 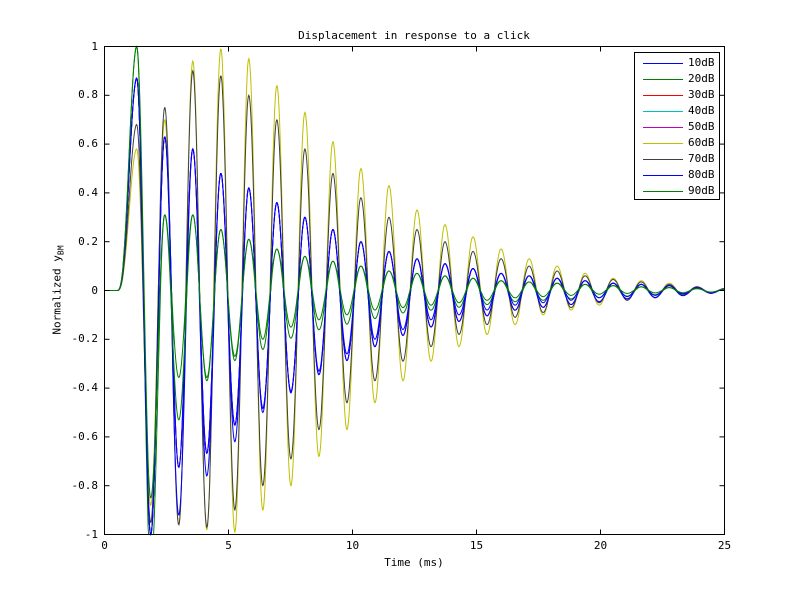 I want to click on legend-item: 60dB, so click(x=677, y=144).